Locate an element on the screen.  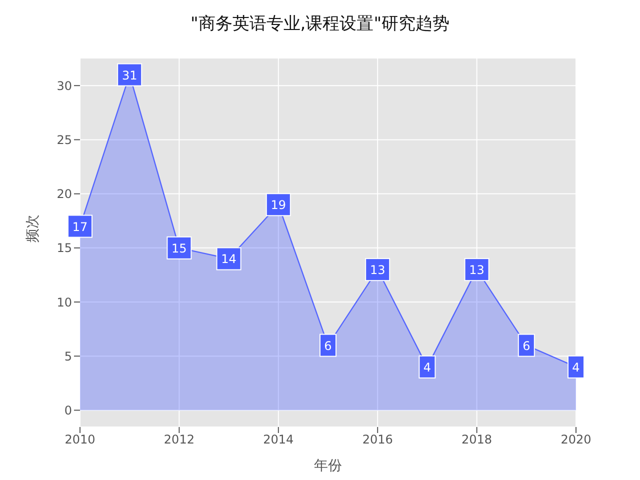
x-tick-label: 2016 is located at coordinates (377, 439).